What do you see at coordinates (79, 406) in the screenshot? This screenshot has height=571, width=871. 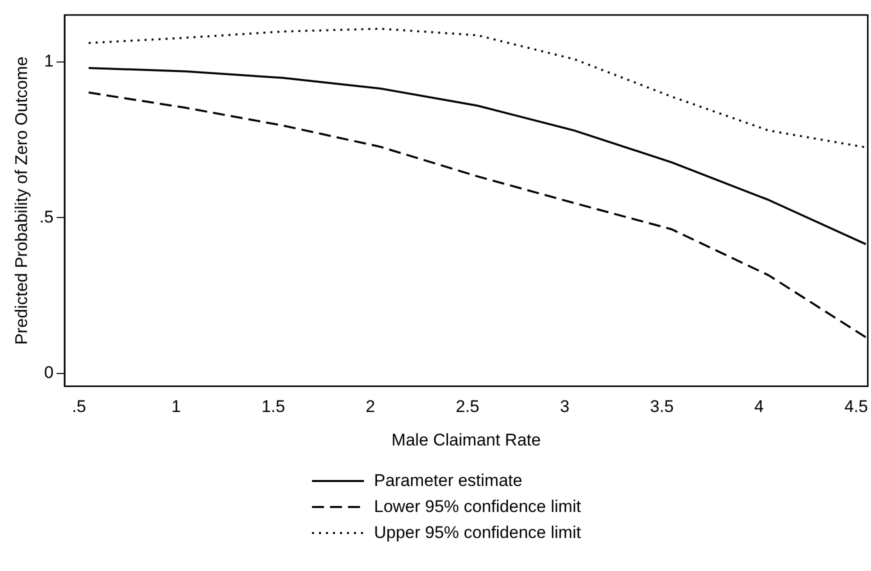 I see `x-tick-label: .5` at bounding box center [79, 406].